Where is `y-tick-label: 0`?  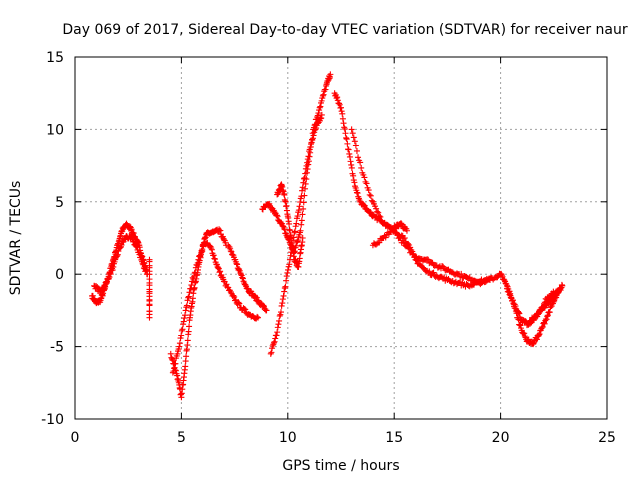
y-tick-label: 0 is located at coordinates (59, 275).